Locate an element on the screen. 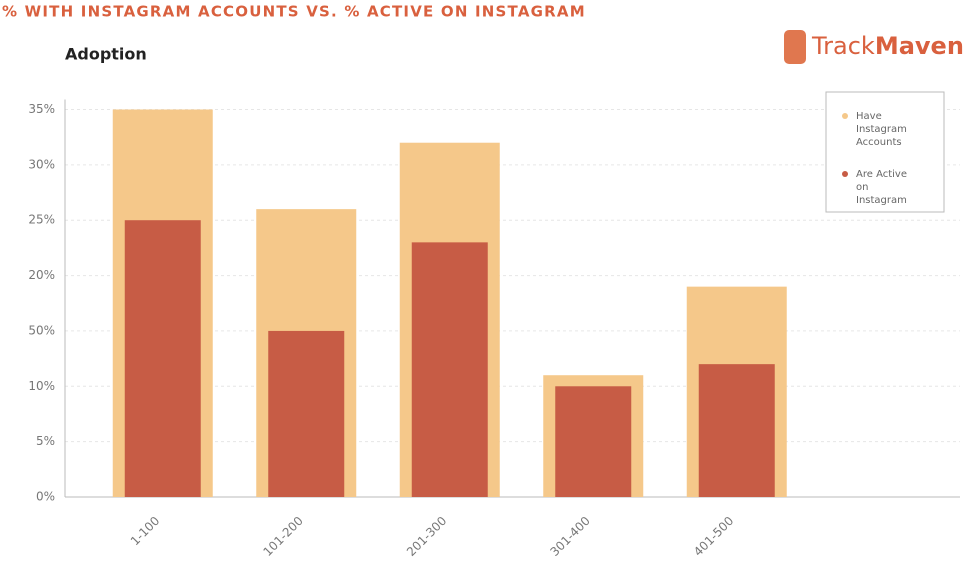 Image resolution: width=975 pixels, height=566 pixels. y-tick-label: 0% is located at coordinates (45, 497).